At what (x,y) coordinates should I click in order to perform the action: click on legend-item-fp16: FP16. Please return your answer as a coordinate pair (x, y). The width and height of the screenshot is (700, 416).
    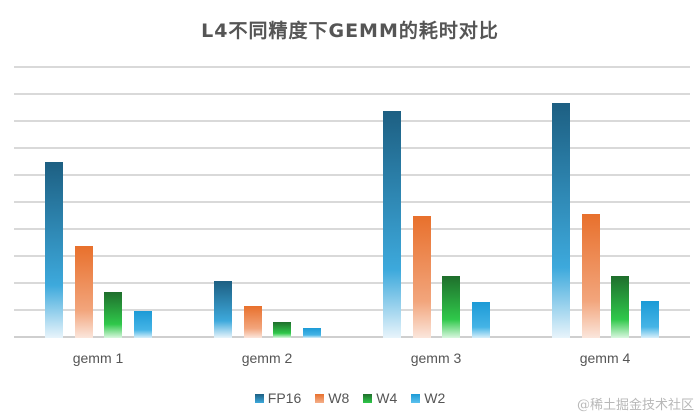
    Looking at the image, I should click on (278, 398).